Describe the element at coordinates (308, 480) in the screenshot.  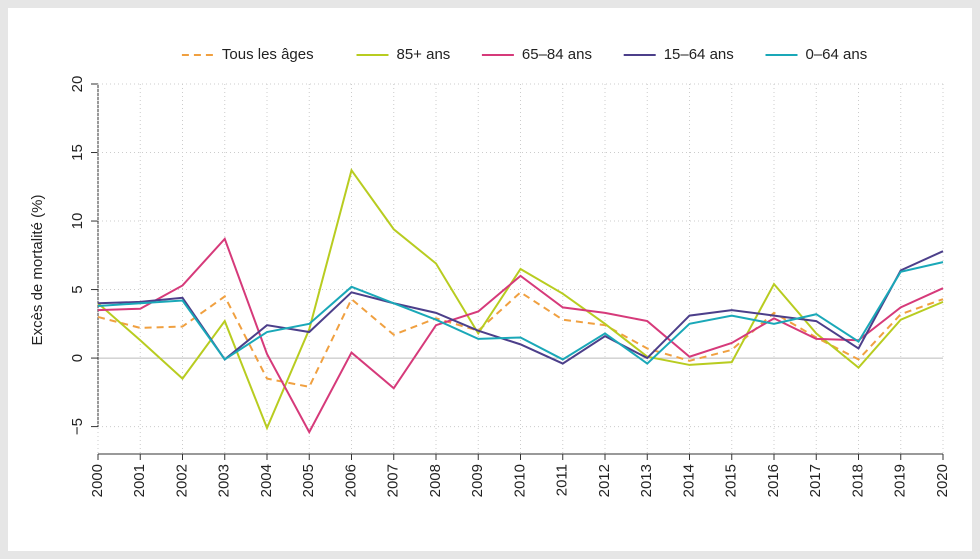
I see `x-tick-label: 2005` at that location.